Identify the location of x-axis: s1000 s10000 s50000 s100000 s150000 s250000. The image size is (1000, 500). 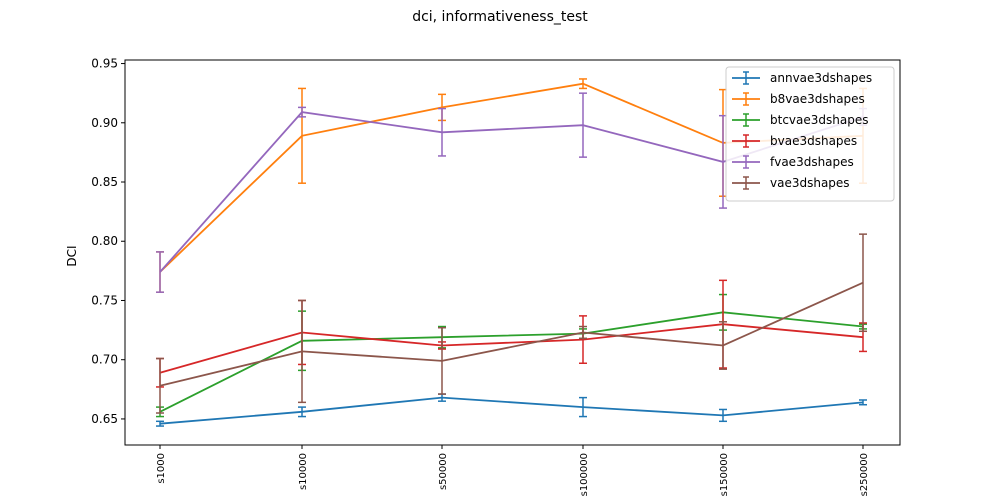
(513, 470).